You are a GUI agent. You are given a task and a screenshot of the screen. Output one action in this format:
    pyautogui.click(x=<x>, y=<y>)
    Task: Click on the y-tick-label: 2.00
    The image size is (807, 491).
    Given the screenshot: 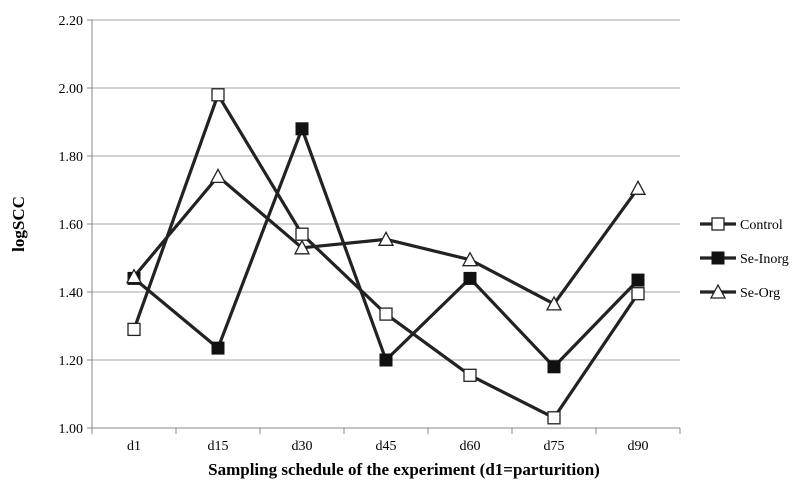 What is the action you would take?
    pyautogui.click(x=71, y=89)
    